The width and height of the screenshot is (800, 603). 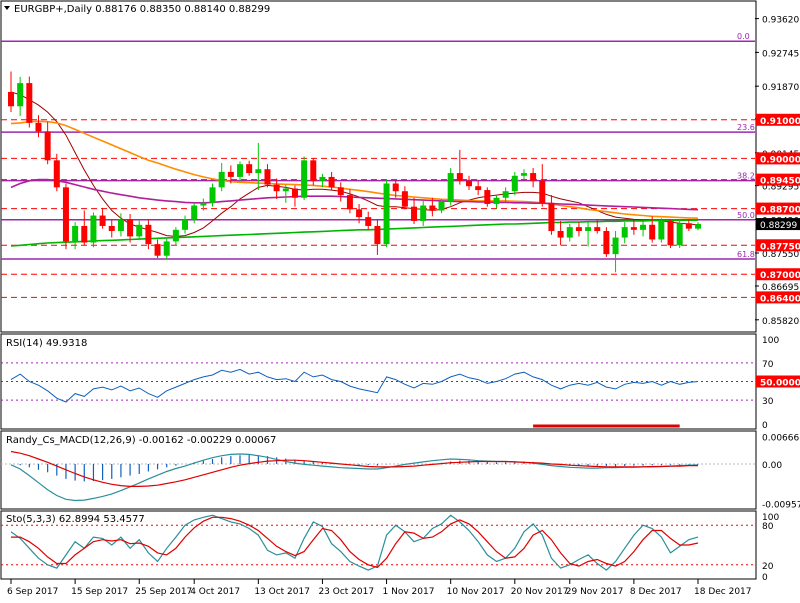 I want to click on time-axis-label: 6 Sep 2017, so click(x=32, y=592).